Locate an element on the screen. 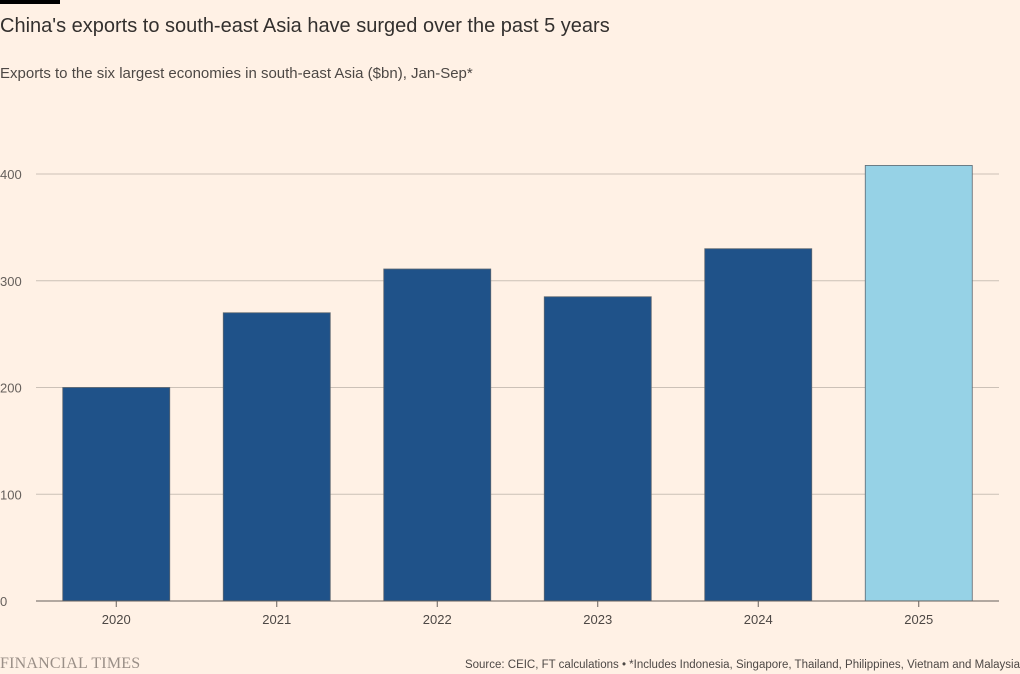  bar-2020 is located at coordinates (116, 494).